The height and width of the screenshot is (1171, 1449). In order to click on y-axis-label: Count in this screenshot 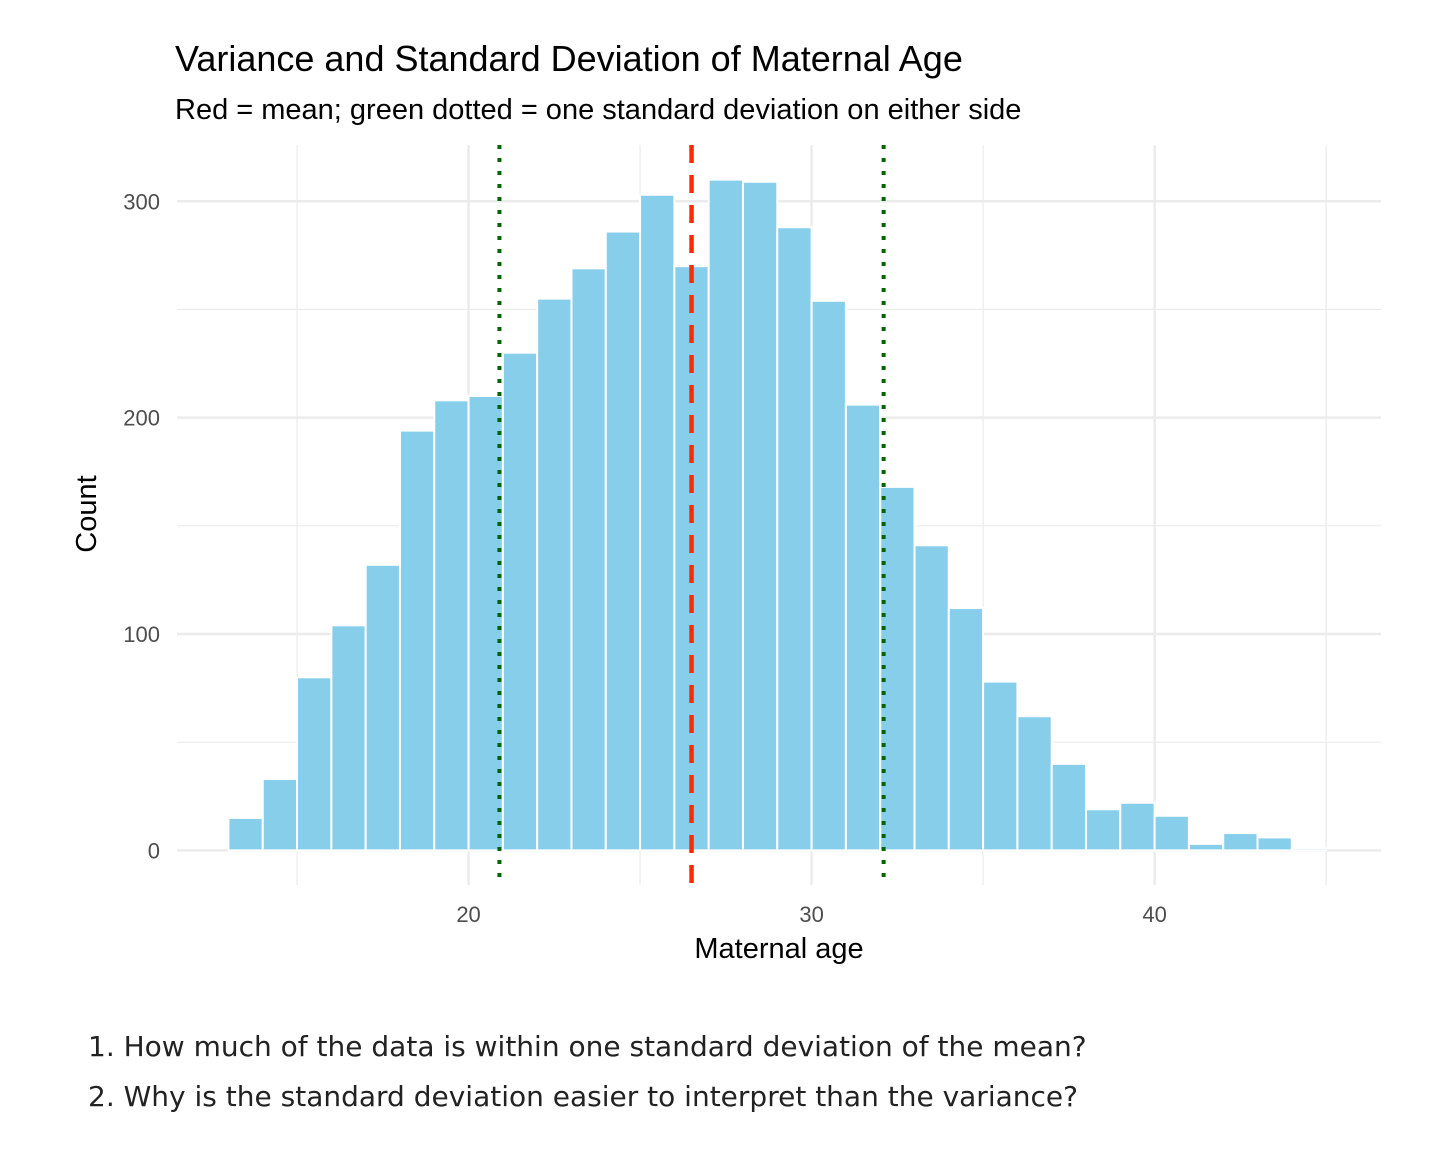, I will do `click(87, 513)`.